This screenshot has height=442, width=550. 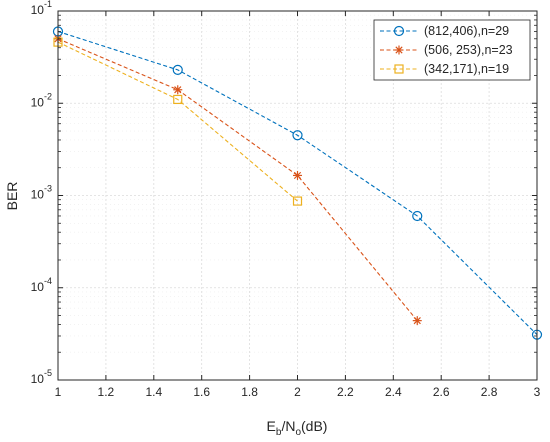 I want to click on legend-label: (506, 253),n=23, so click(x=468, y=50).